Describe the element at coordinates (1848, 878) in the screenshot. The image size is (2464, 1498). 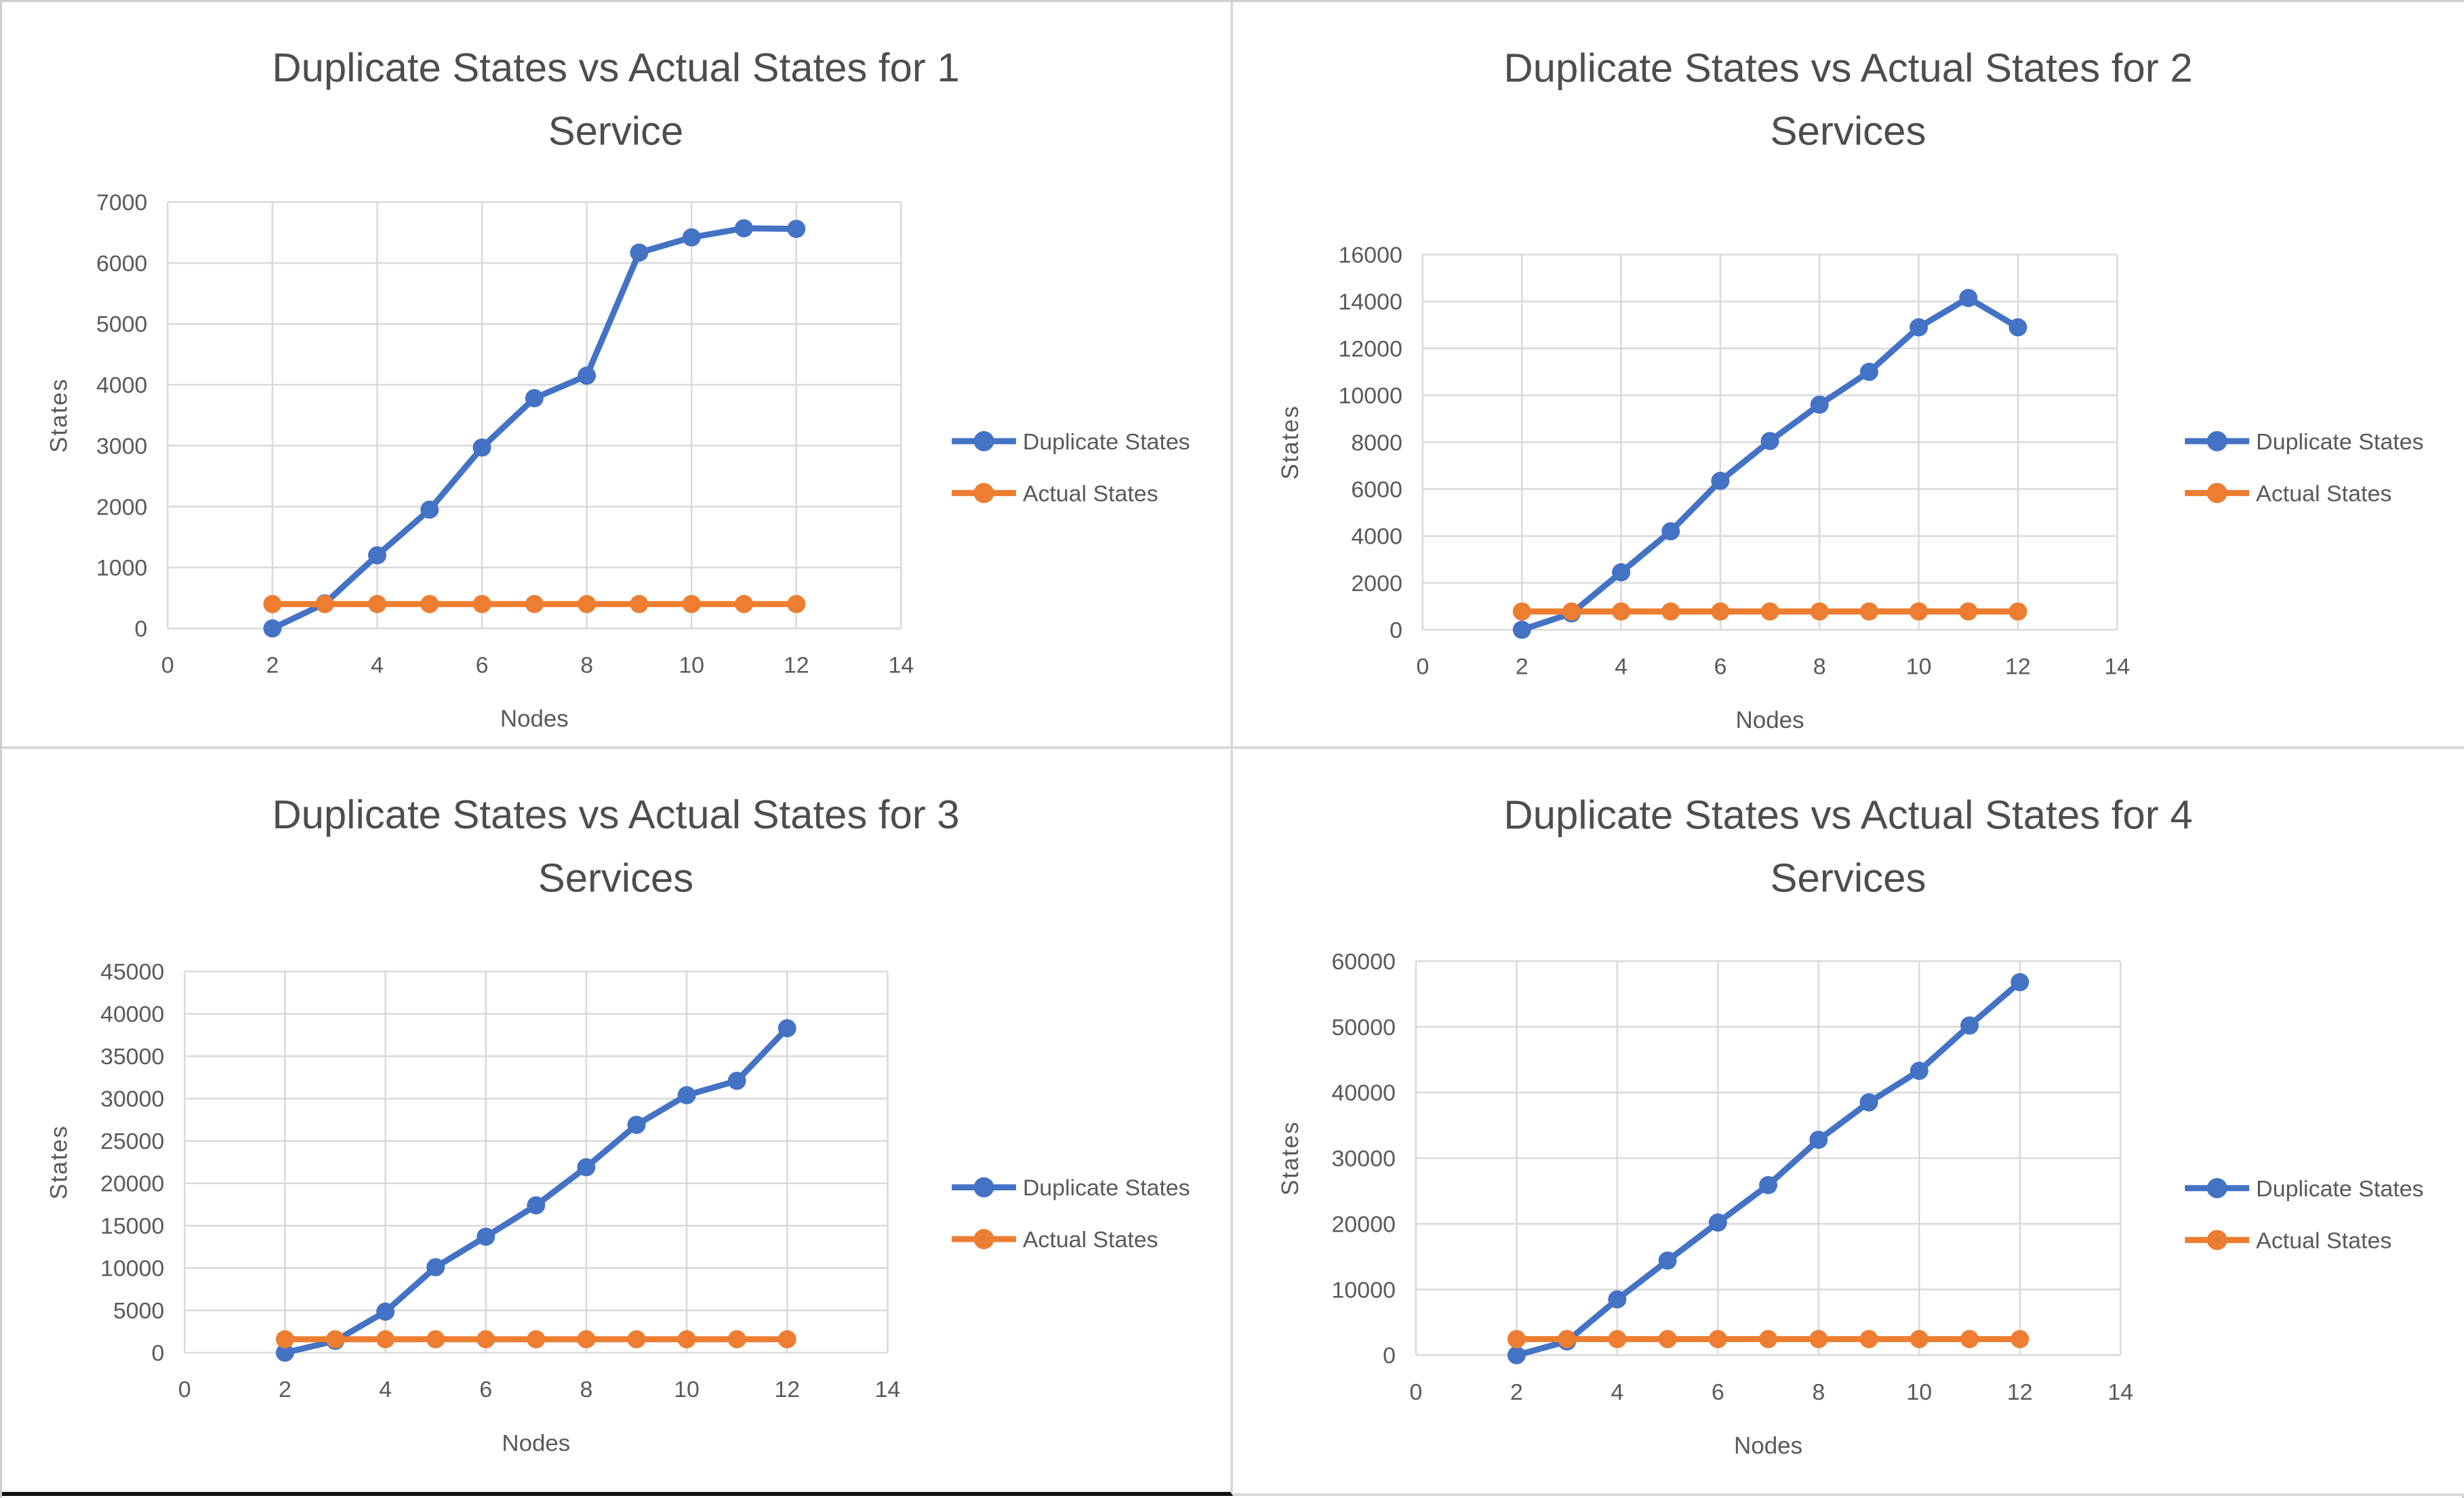
I see `chart-title-line-2: Services` at that location.